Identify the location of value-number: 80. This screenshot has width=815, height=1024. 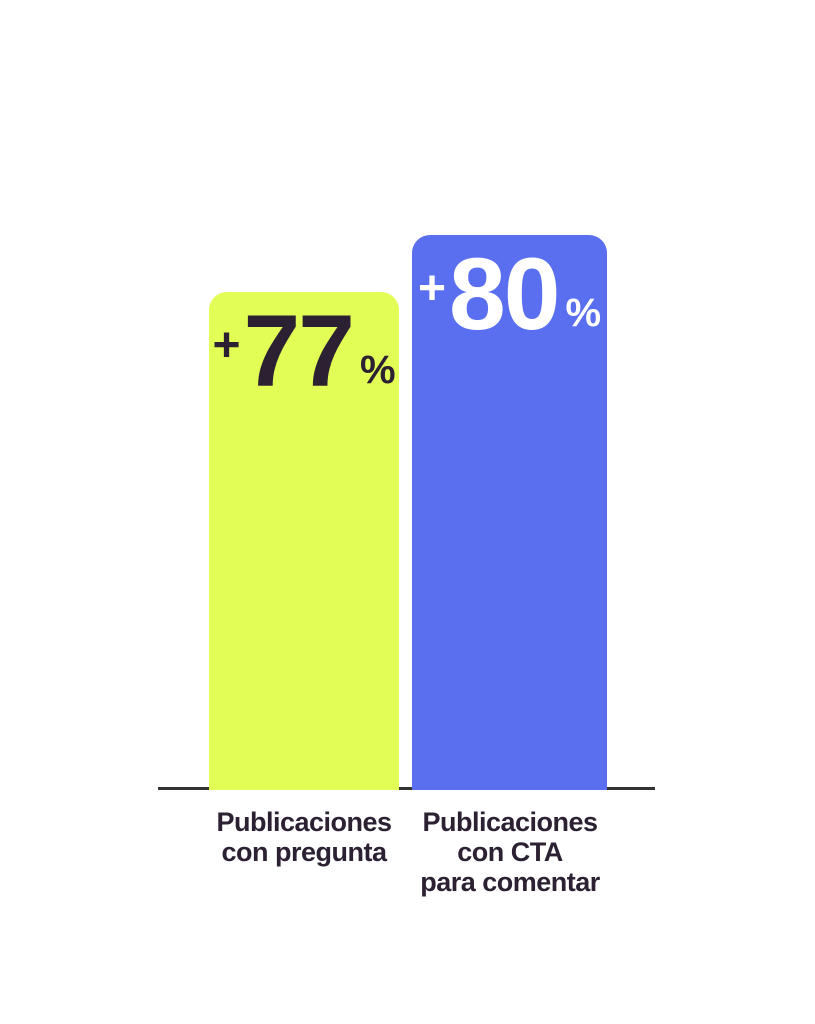
(504, 294).